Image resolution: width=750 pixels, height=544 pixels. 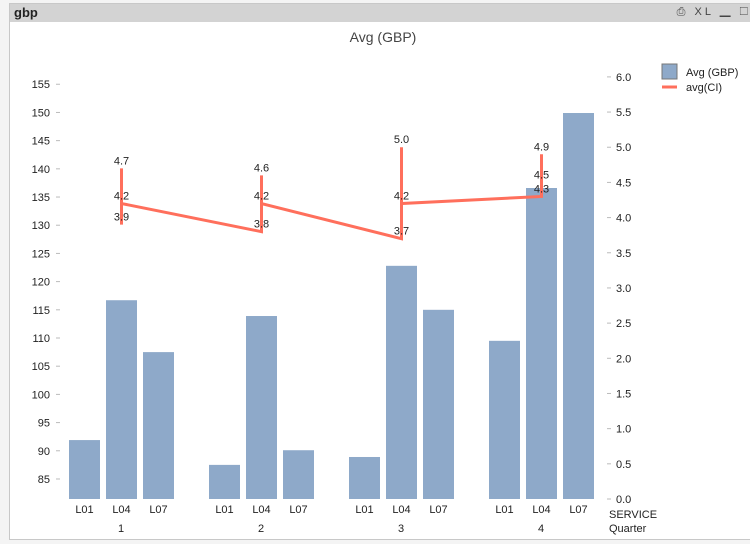 I want to click on right-tick-label: 1.5, so click(x=623, y=394).